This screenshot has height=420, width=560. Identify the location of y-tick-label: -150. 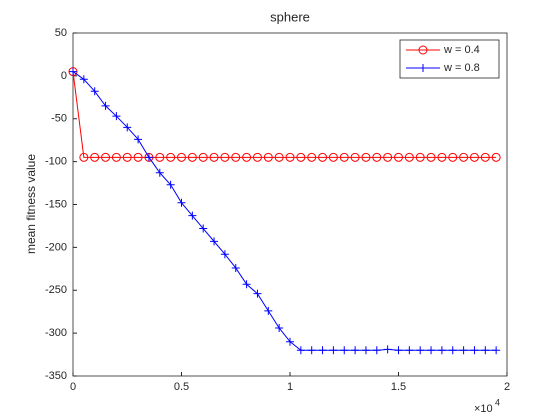
(56, 204).